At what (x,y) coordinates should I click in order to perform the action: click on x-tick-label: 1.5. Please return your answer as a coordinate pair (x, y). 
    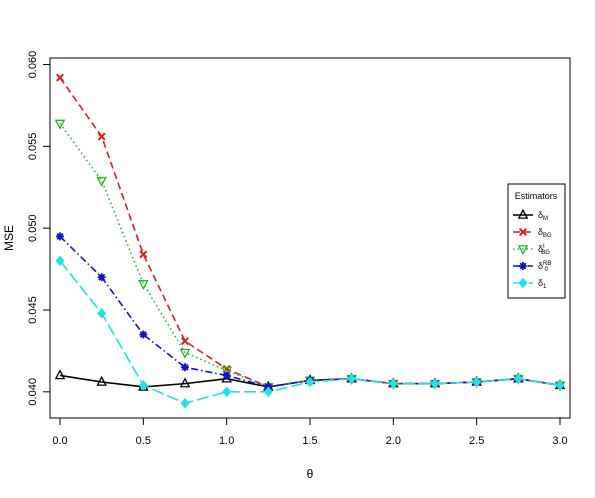
    Looking at the image, I should click on (309, 441).